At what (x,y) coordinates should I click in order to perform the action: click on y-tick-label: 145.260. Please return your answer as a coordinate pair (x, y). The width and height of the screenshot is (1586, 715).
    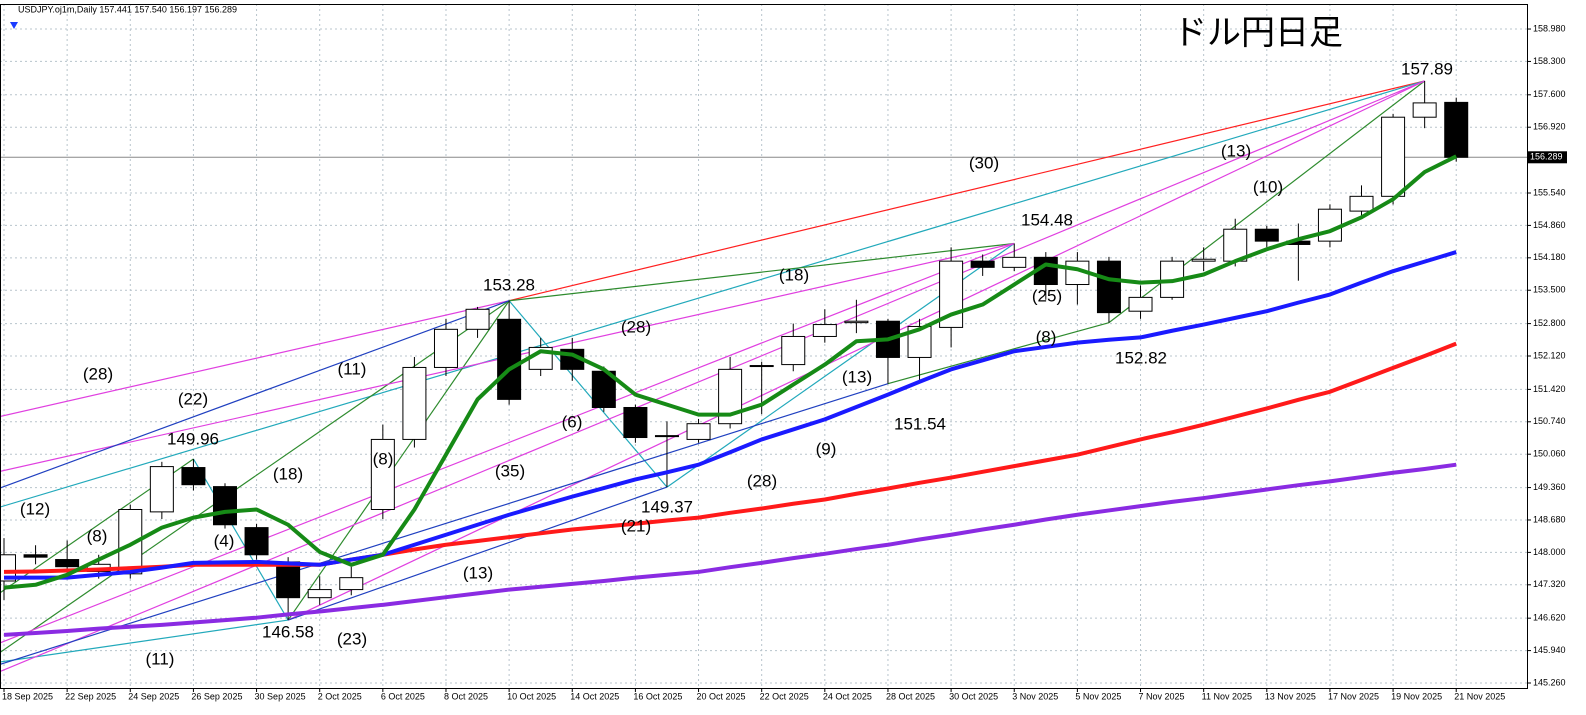
    Looking at the image, I should click on (1549, 682).